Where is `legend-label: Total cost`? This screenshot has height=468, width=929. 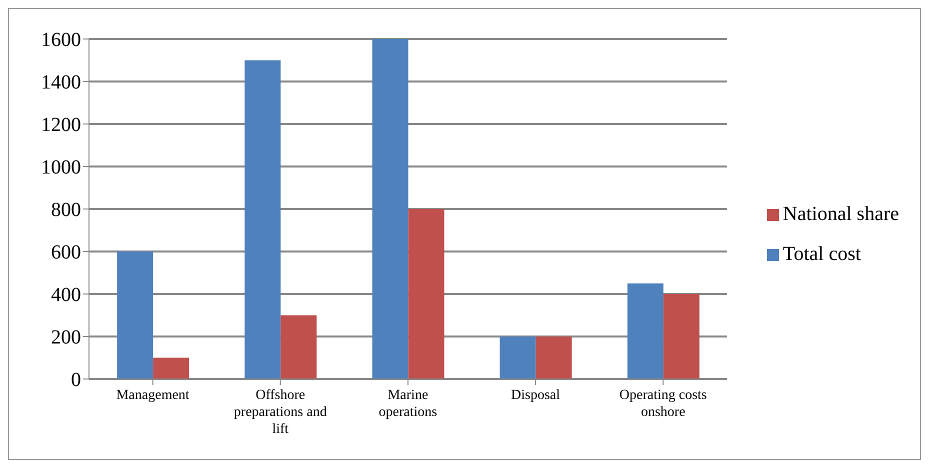
legend-label: Total cost is located at coordinates (821, 254).